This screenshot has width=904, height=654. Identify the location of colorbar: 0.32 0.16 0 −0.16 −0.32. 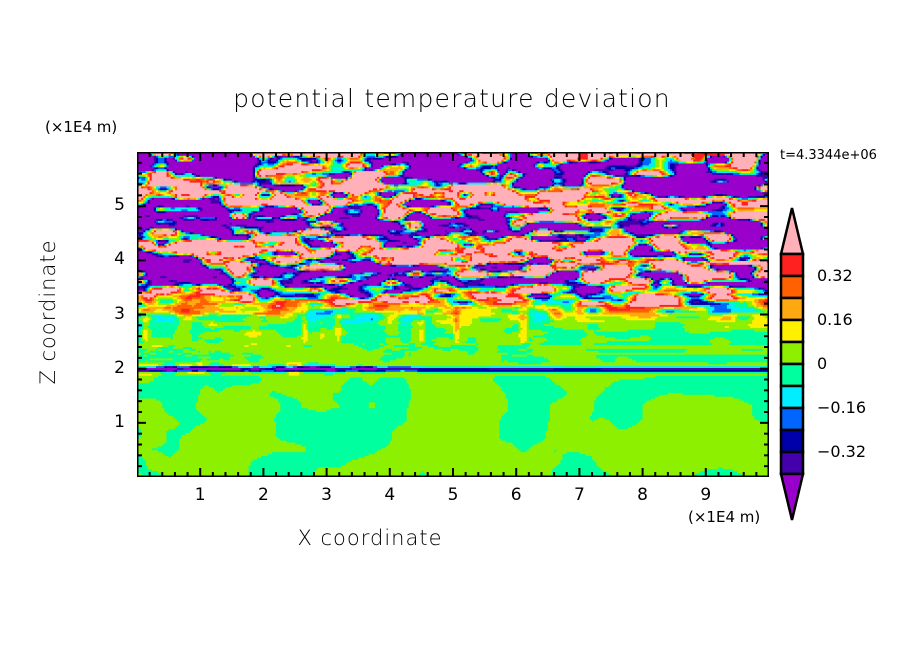
(839, 365).